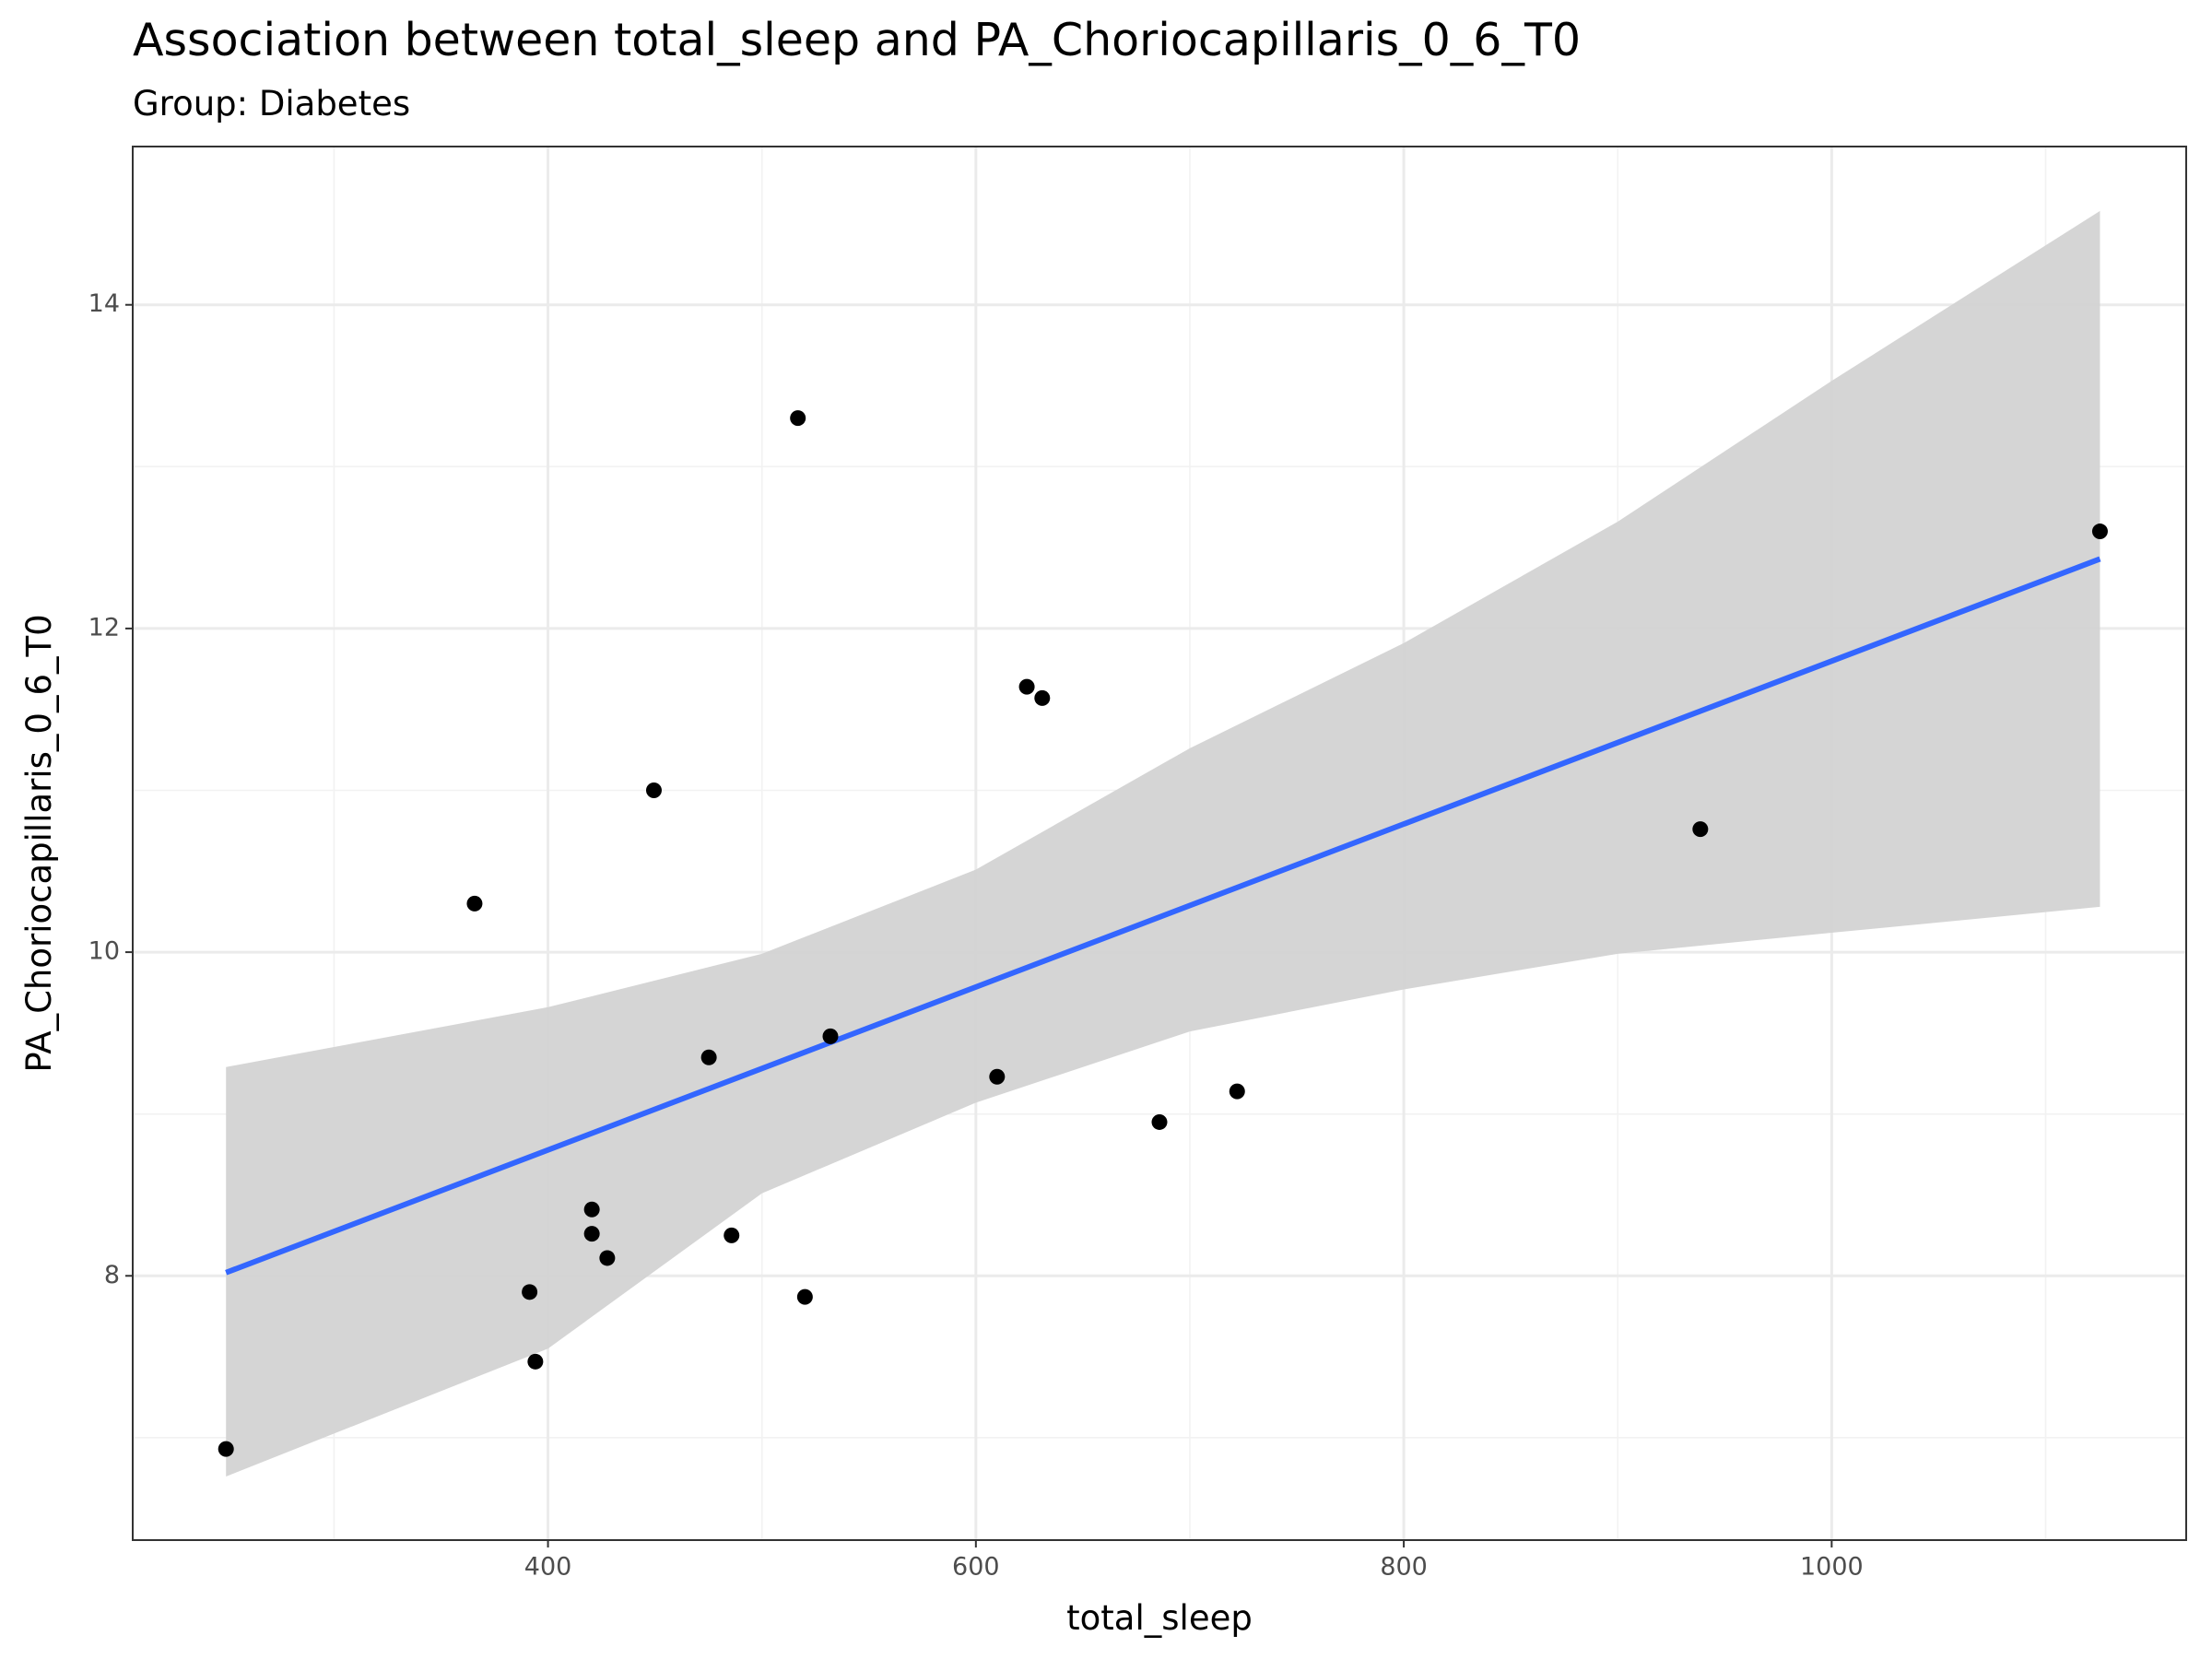 This screenshot has width=2212, height=1659. What do you see at coordinates (104, 627) in the screenshot?
I see `y-tick-label: 12` at bounding box center [104, 627].